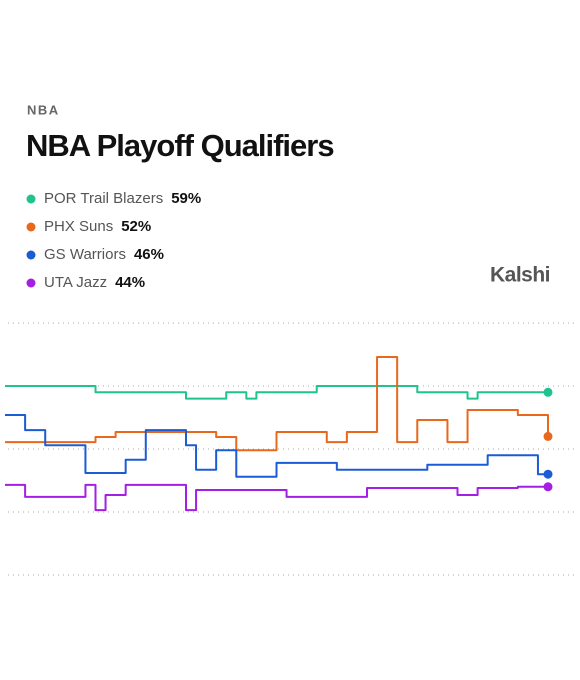 Image resolution: width=580 pixels, height=680 pixels. Describe the element at coordinates (78, 226) in the screenshot. I see `legend-name: PHX Suns` at that location.